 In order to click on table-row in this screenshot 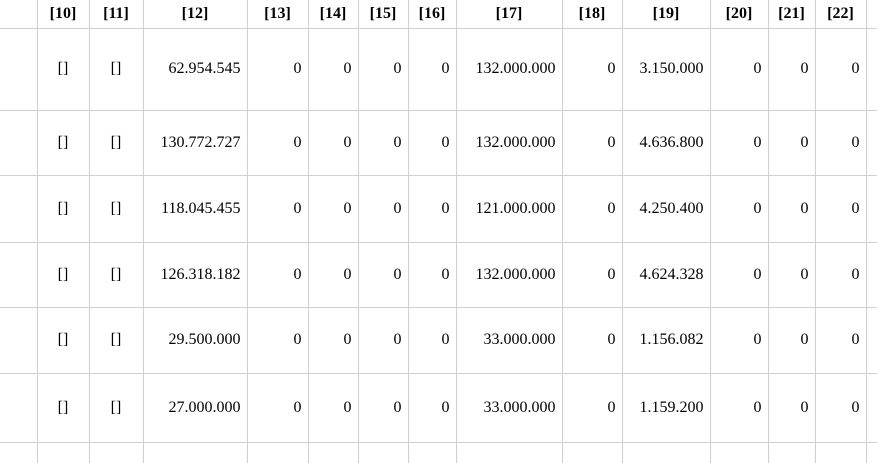, I will do `click(438, 452)`.